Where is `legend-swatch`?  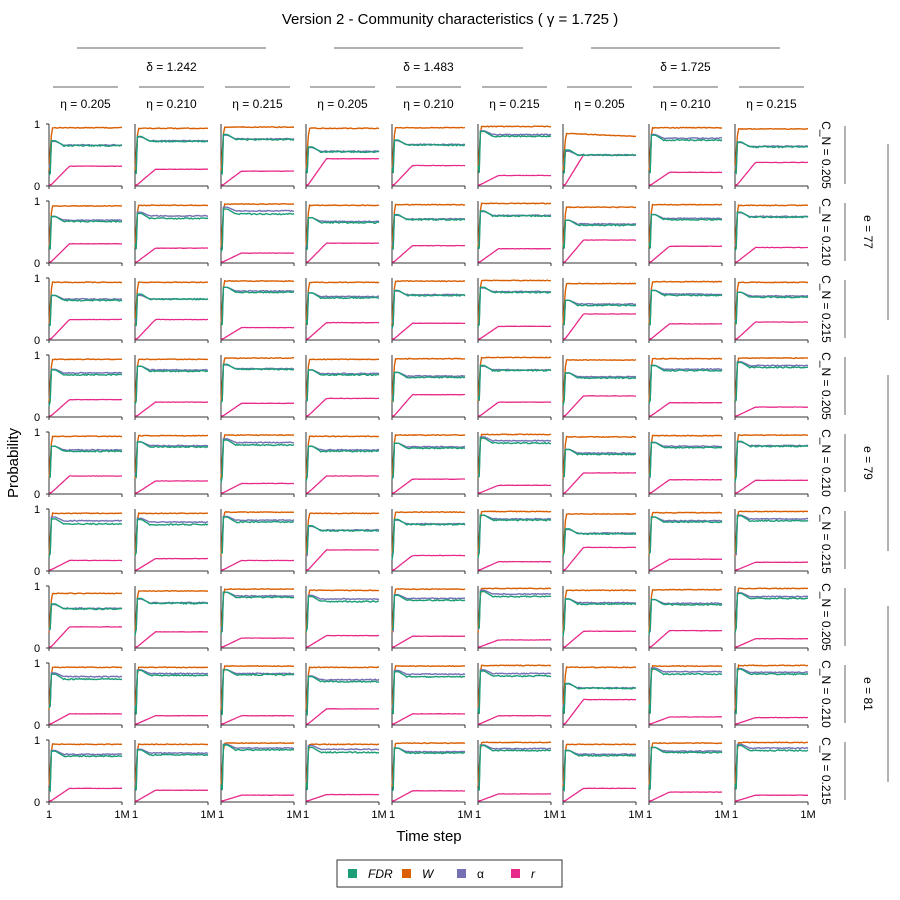 legend-swatch is located at coordinates (461, 873).